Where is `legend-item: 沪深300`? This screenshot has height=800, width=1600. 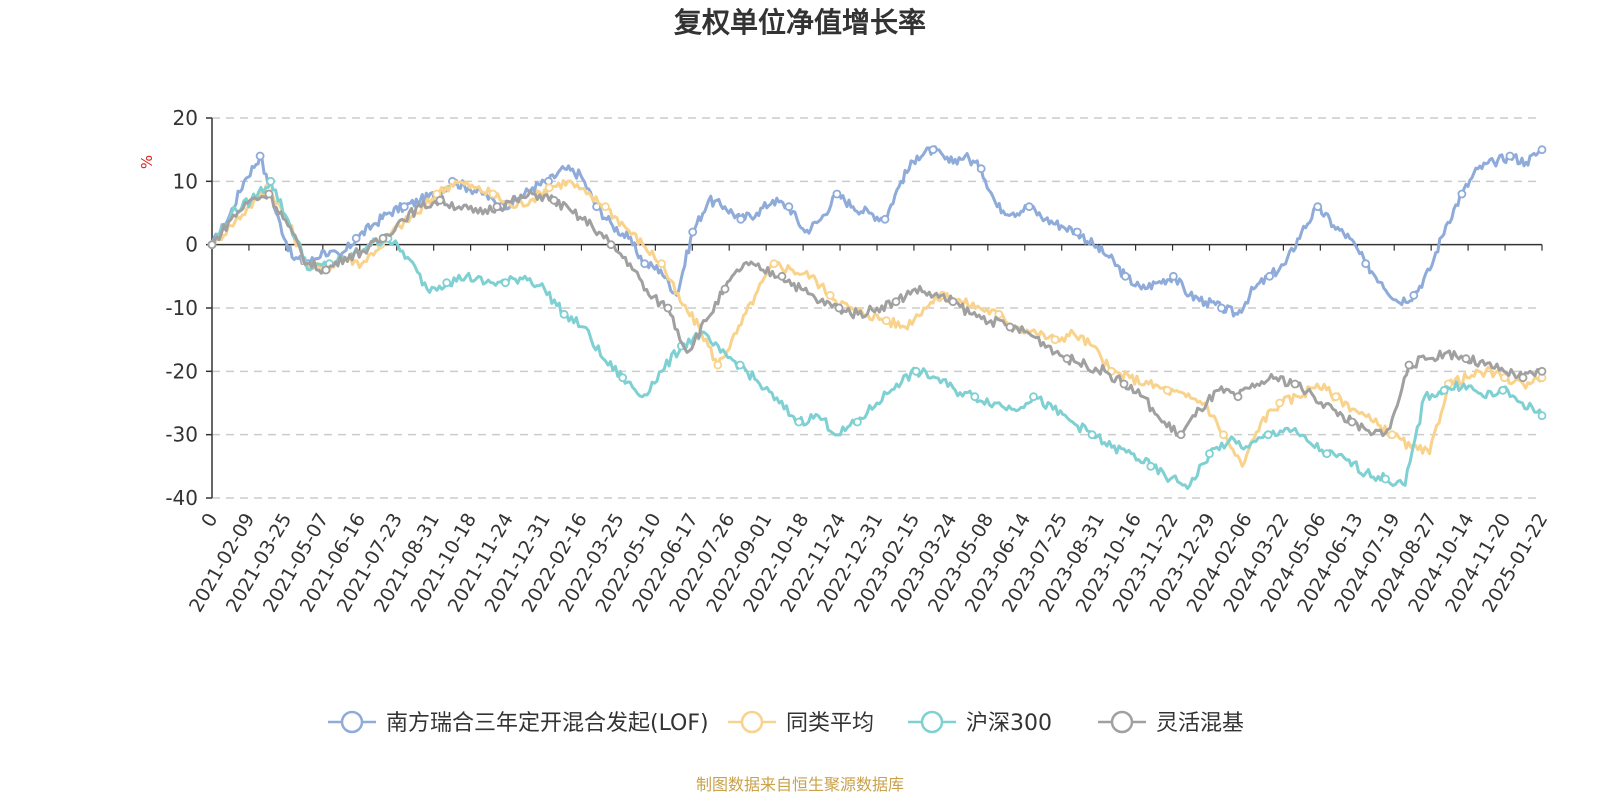 legend-item: 沪深300 is located at coordinates (980, 723).